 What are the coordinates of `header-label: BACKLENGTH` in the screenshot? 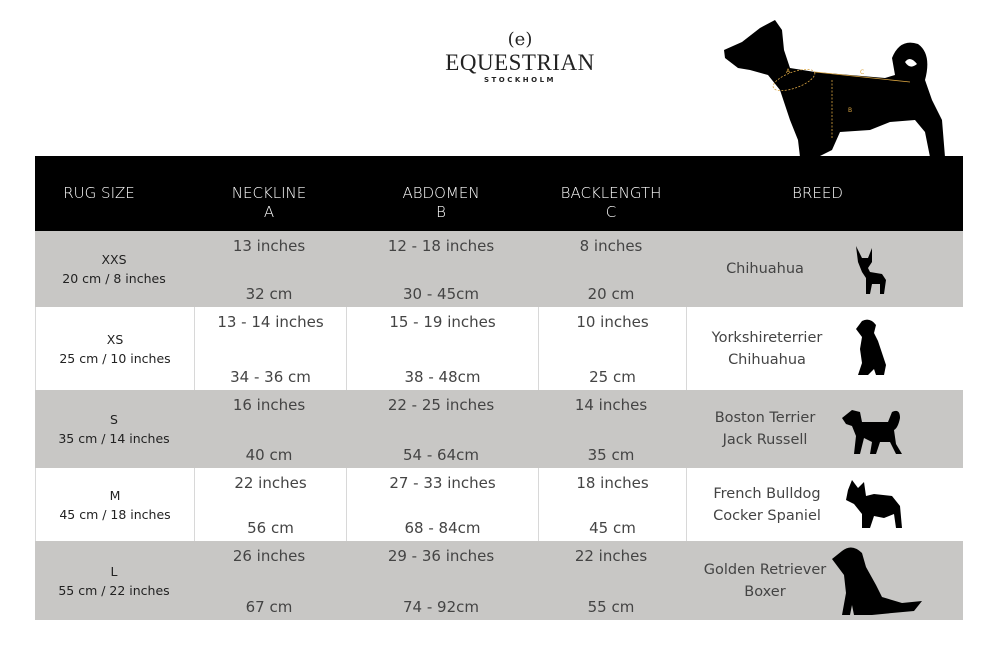 It's located at (611, 193).